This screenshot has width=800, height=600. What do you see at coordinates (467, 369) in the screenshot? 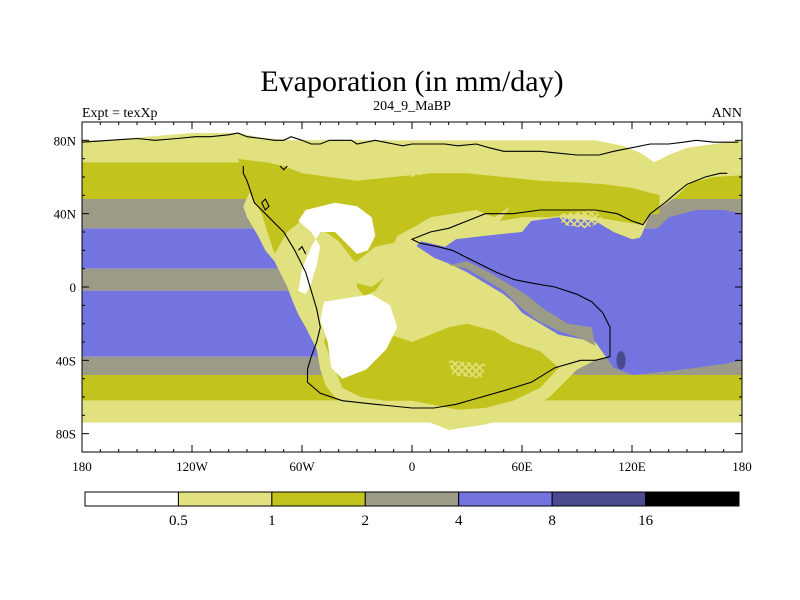
I see `south-hatch` at bounding box center [467, 369].